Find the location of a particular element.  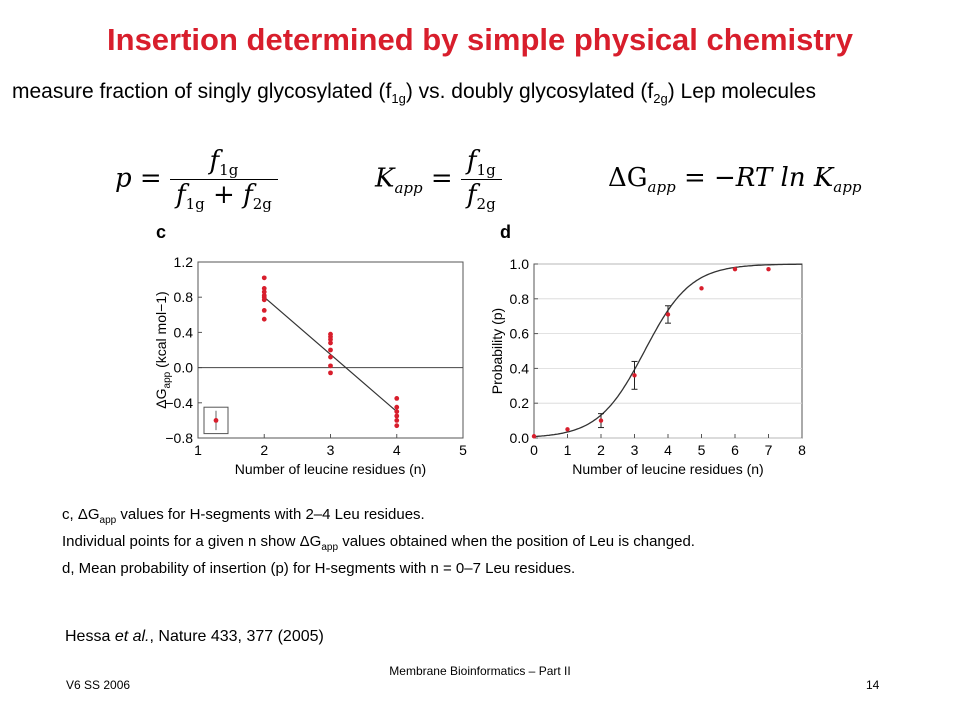

plot-frame is located at coordinates (668, 351).